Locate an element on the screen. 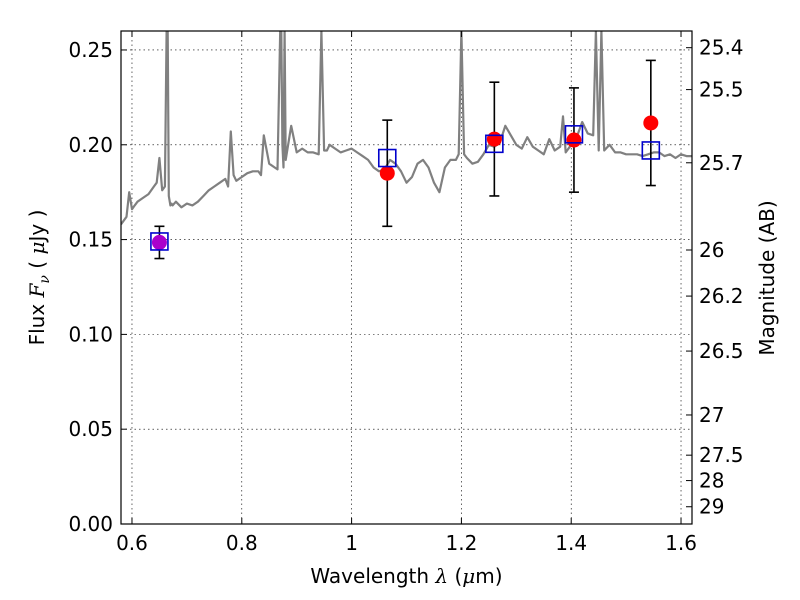 The height and width of the screenshot is (600, 800). data-points is located at coordinates (405, 183).